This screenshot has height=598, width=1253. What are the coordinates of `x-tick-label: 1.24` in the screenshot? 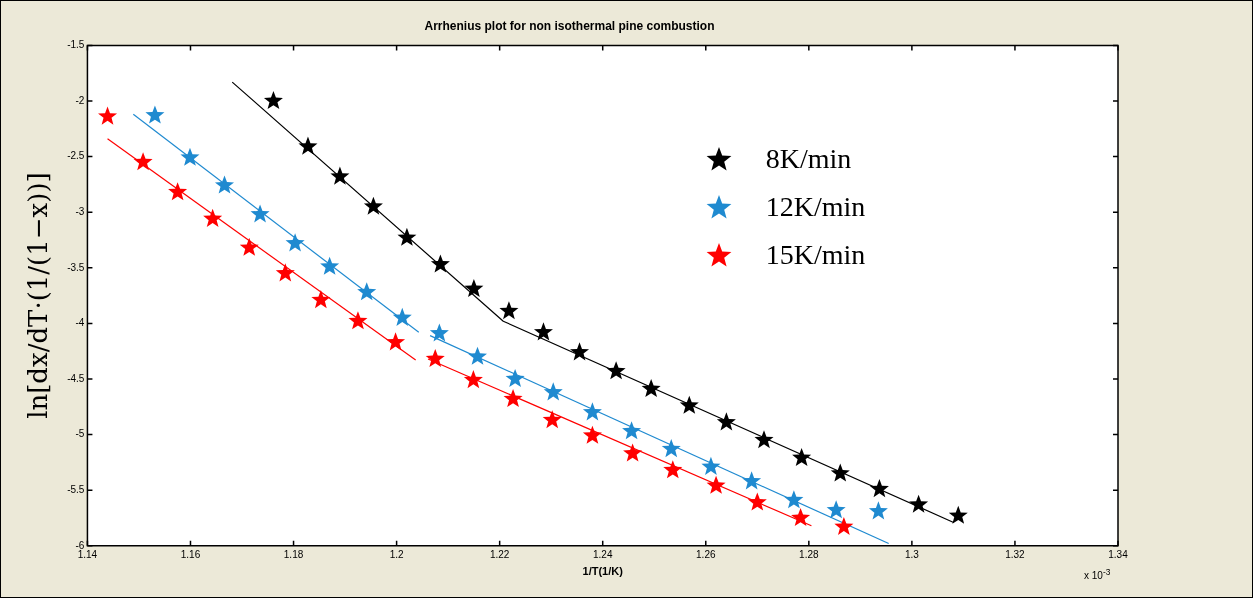 It's located at (602, 554).